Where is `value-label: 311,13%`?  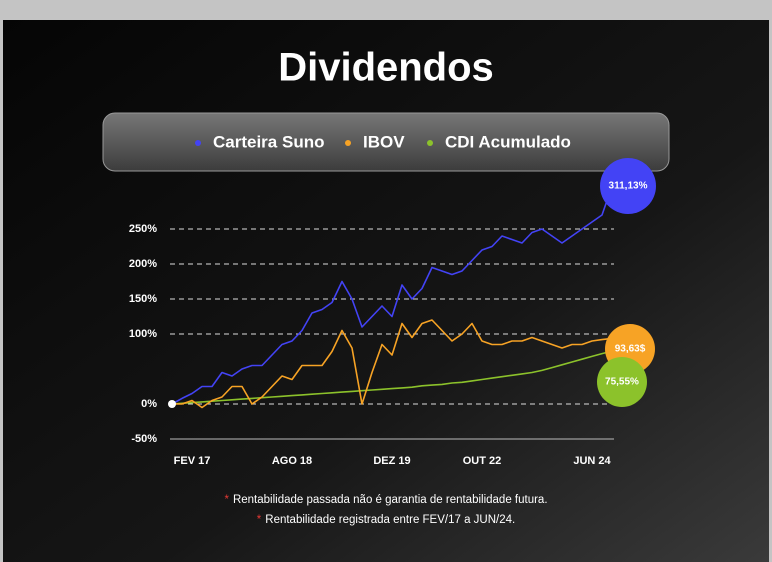
value-label: 311,13% is located at coordinates (628, 186).